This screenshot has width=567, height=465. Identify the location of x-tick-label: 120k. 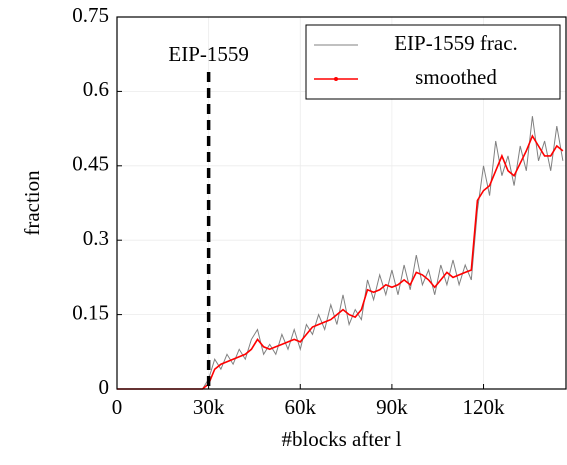
(484, 407).